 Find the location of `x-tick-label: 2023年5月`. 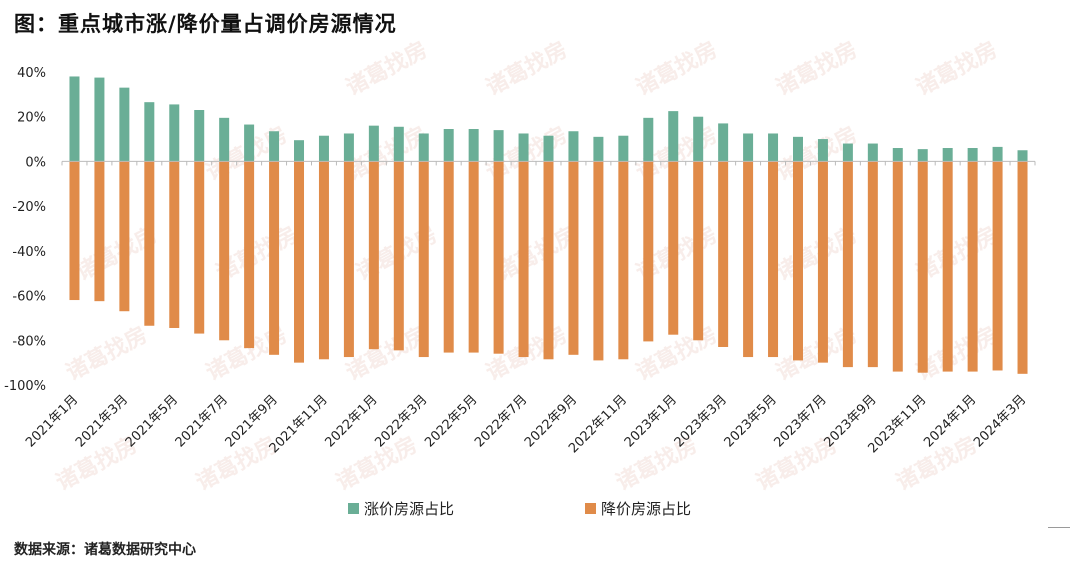

x-tick-label: 2023年5月 is located at coordinates (751, 421).